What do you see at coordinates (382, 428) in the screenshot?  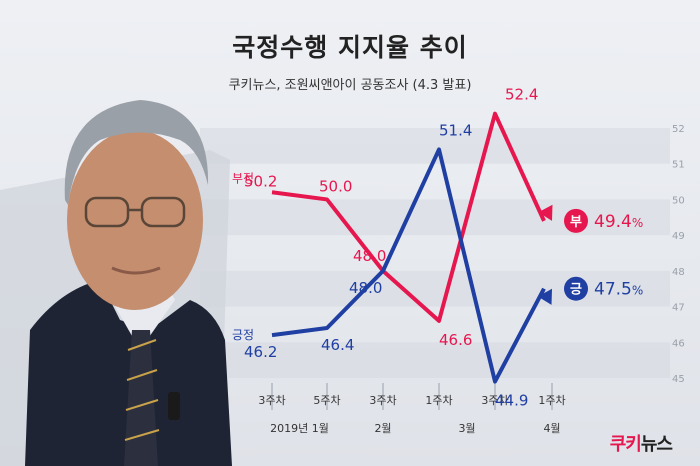 I see `x-group-label: 2월` at bounding box center [382, 428].